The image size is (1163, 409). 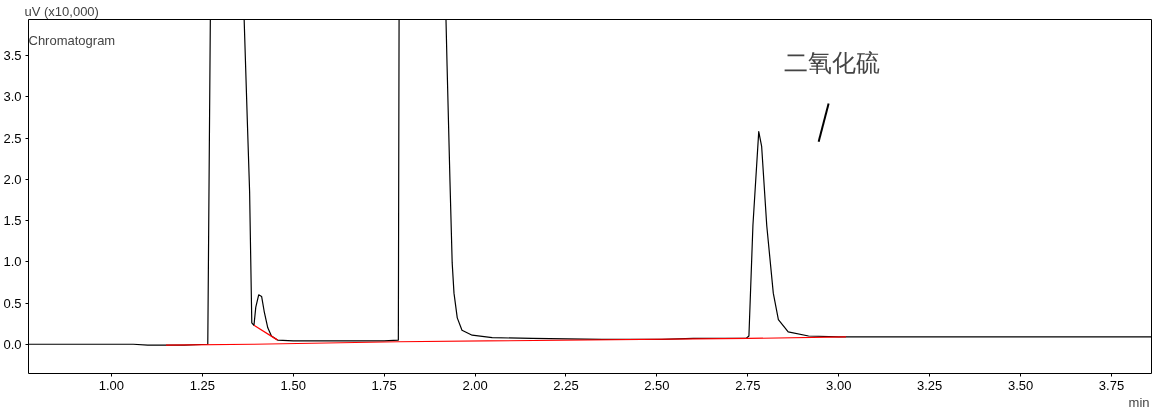 I want to click on y-tick-label: 2.5, so click(x=12, y=138).